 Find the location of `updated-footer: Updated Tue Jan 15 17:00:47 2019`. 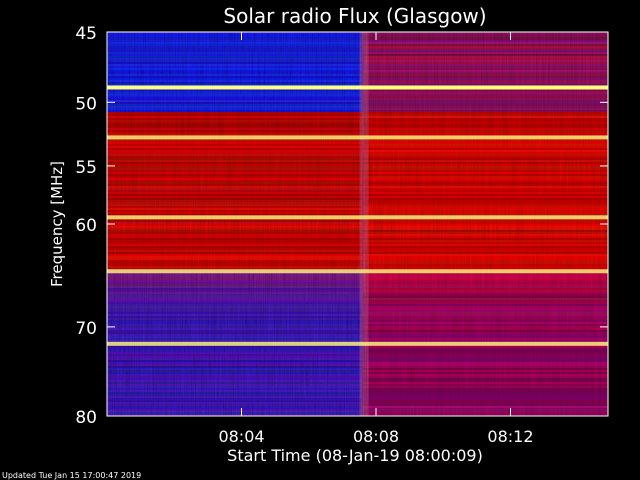

updated-footer: Updated Tue Jan 15 17:00:47 2019 is located at coordinates (71, 475).